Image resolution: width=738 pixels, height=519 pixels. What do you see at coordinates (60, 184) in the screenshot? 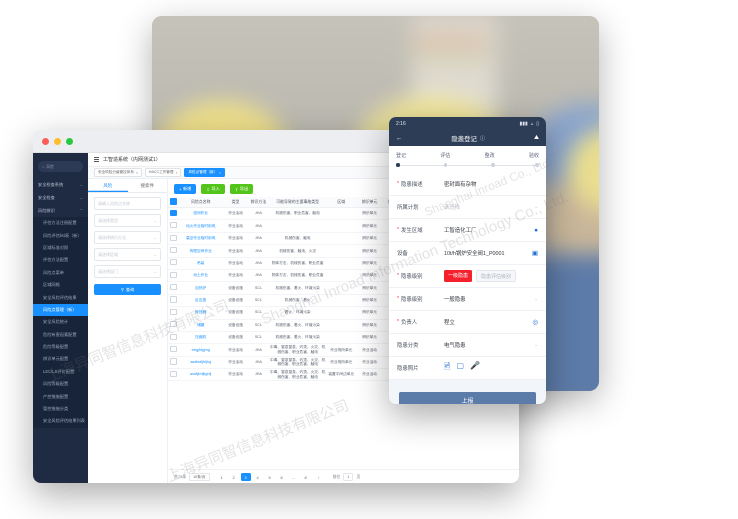
I see `sidebar-group-0: 安全检查系统 ⌄` at bounding box center [60, 184].